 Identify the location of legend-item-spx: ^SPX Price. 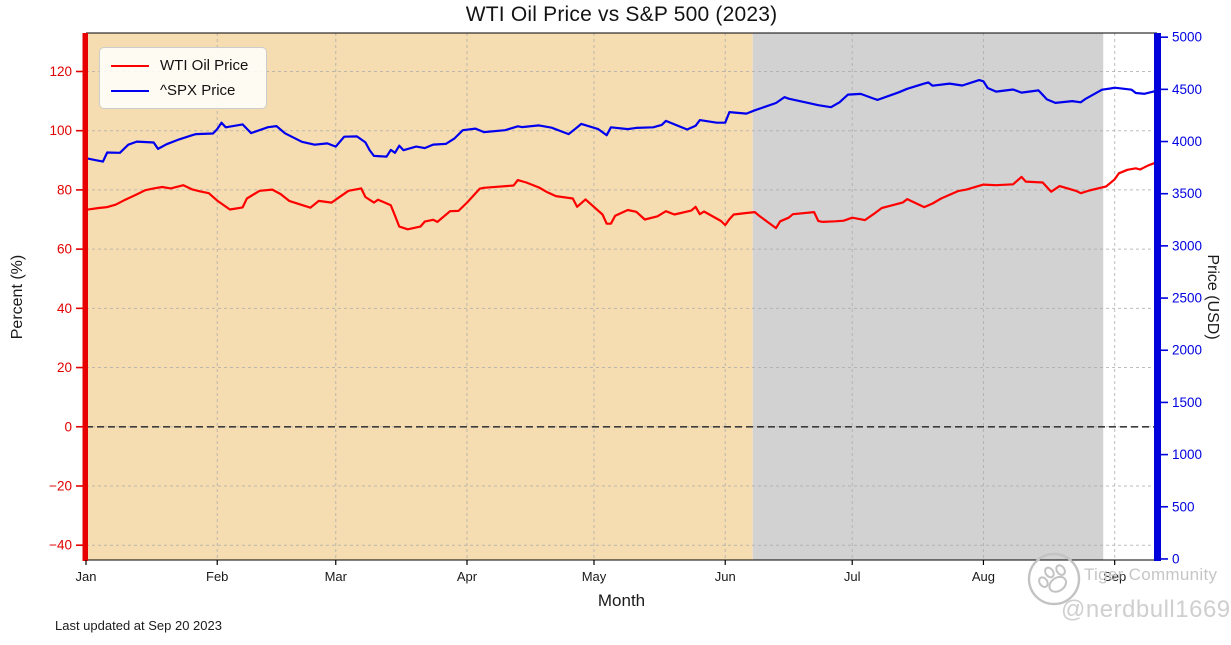
(179, 90).